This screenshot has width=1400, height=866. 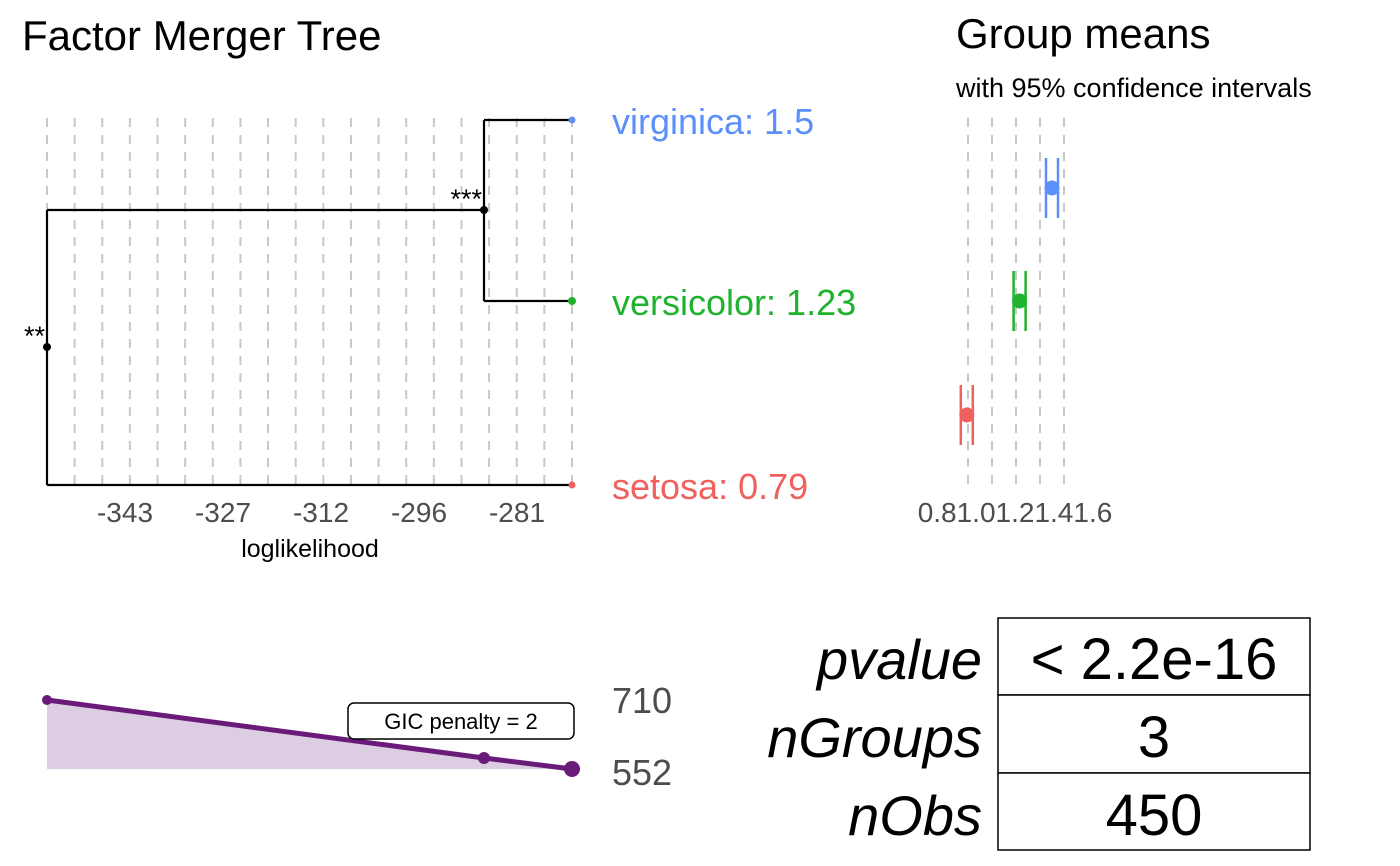 I want to click on stats-cell-ngroups, so click(x=1154, y=734).